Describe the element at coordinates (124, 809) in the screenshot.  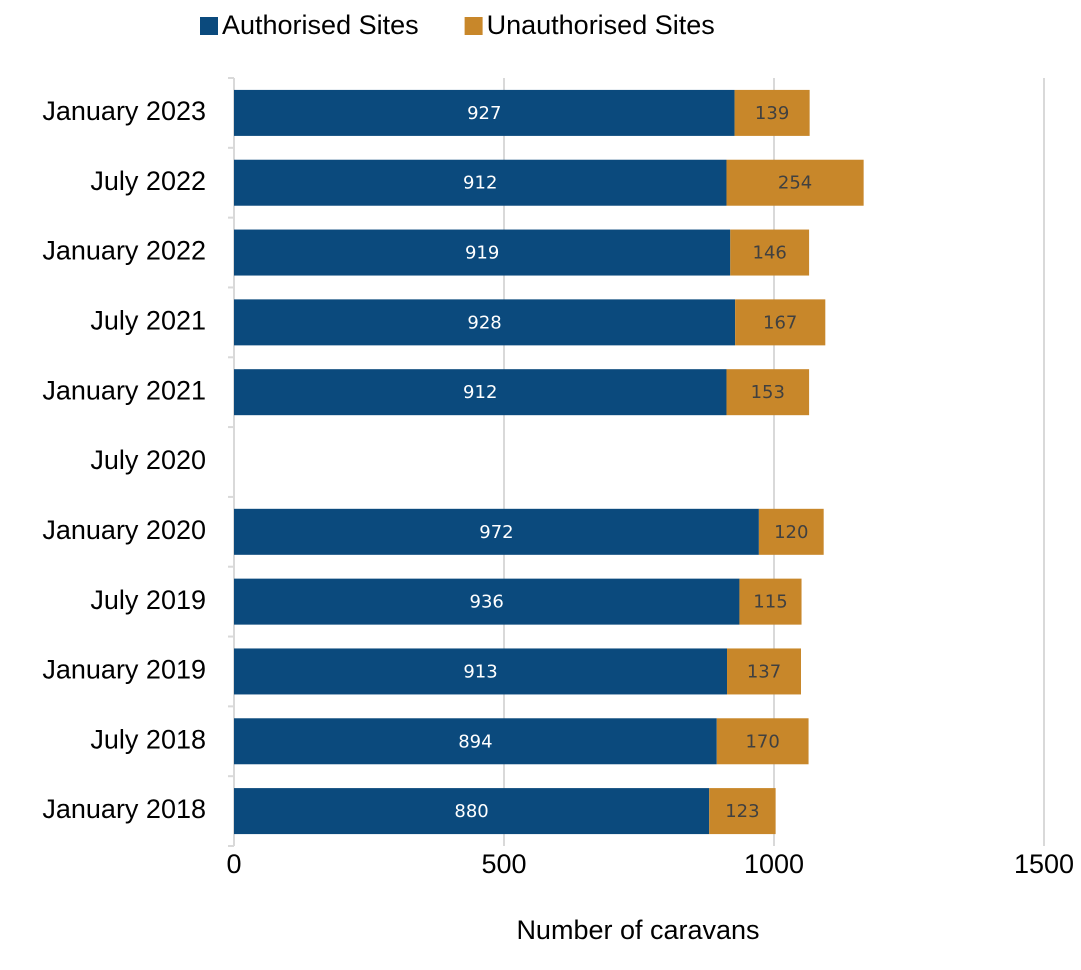
I see `y-tick-label: January 2018` at that location.